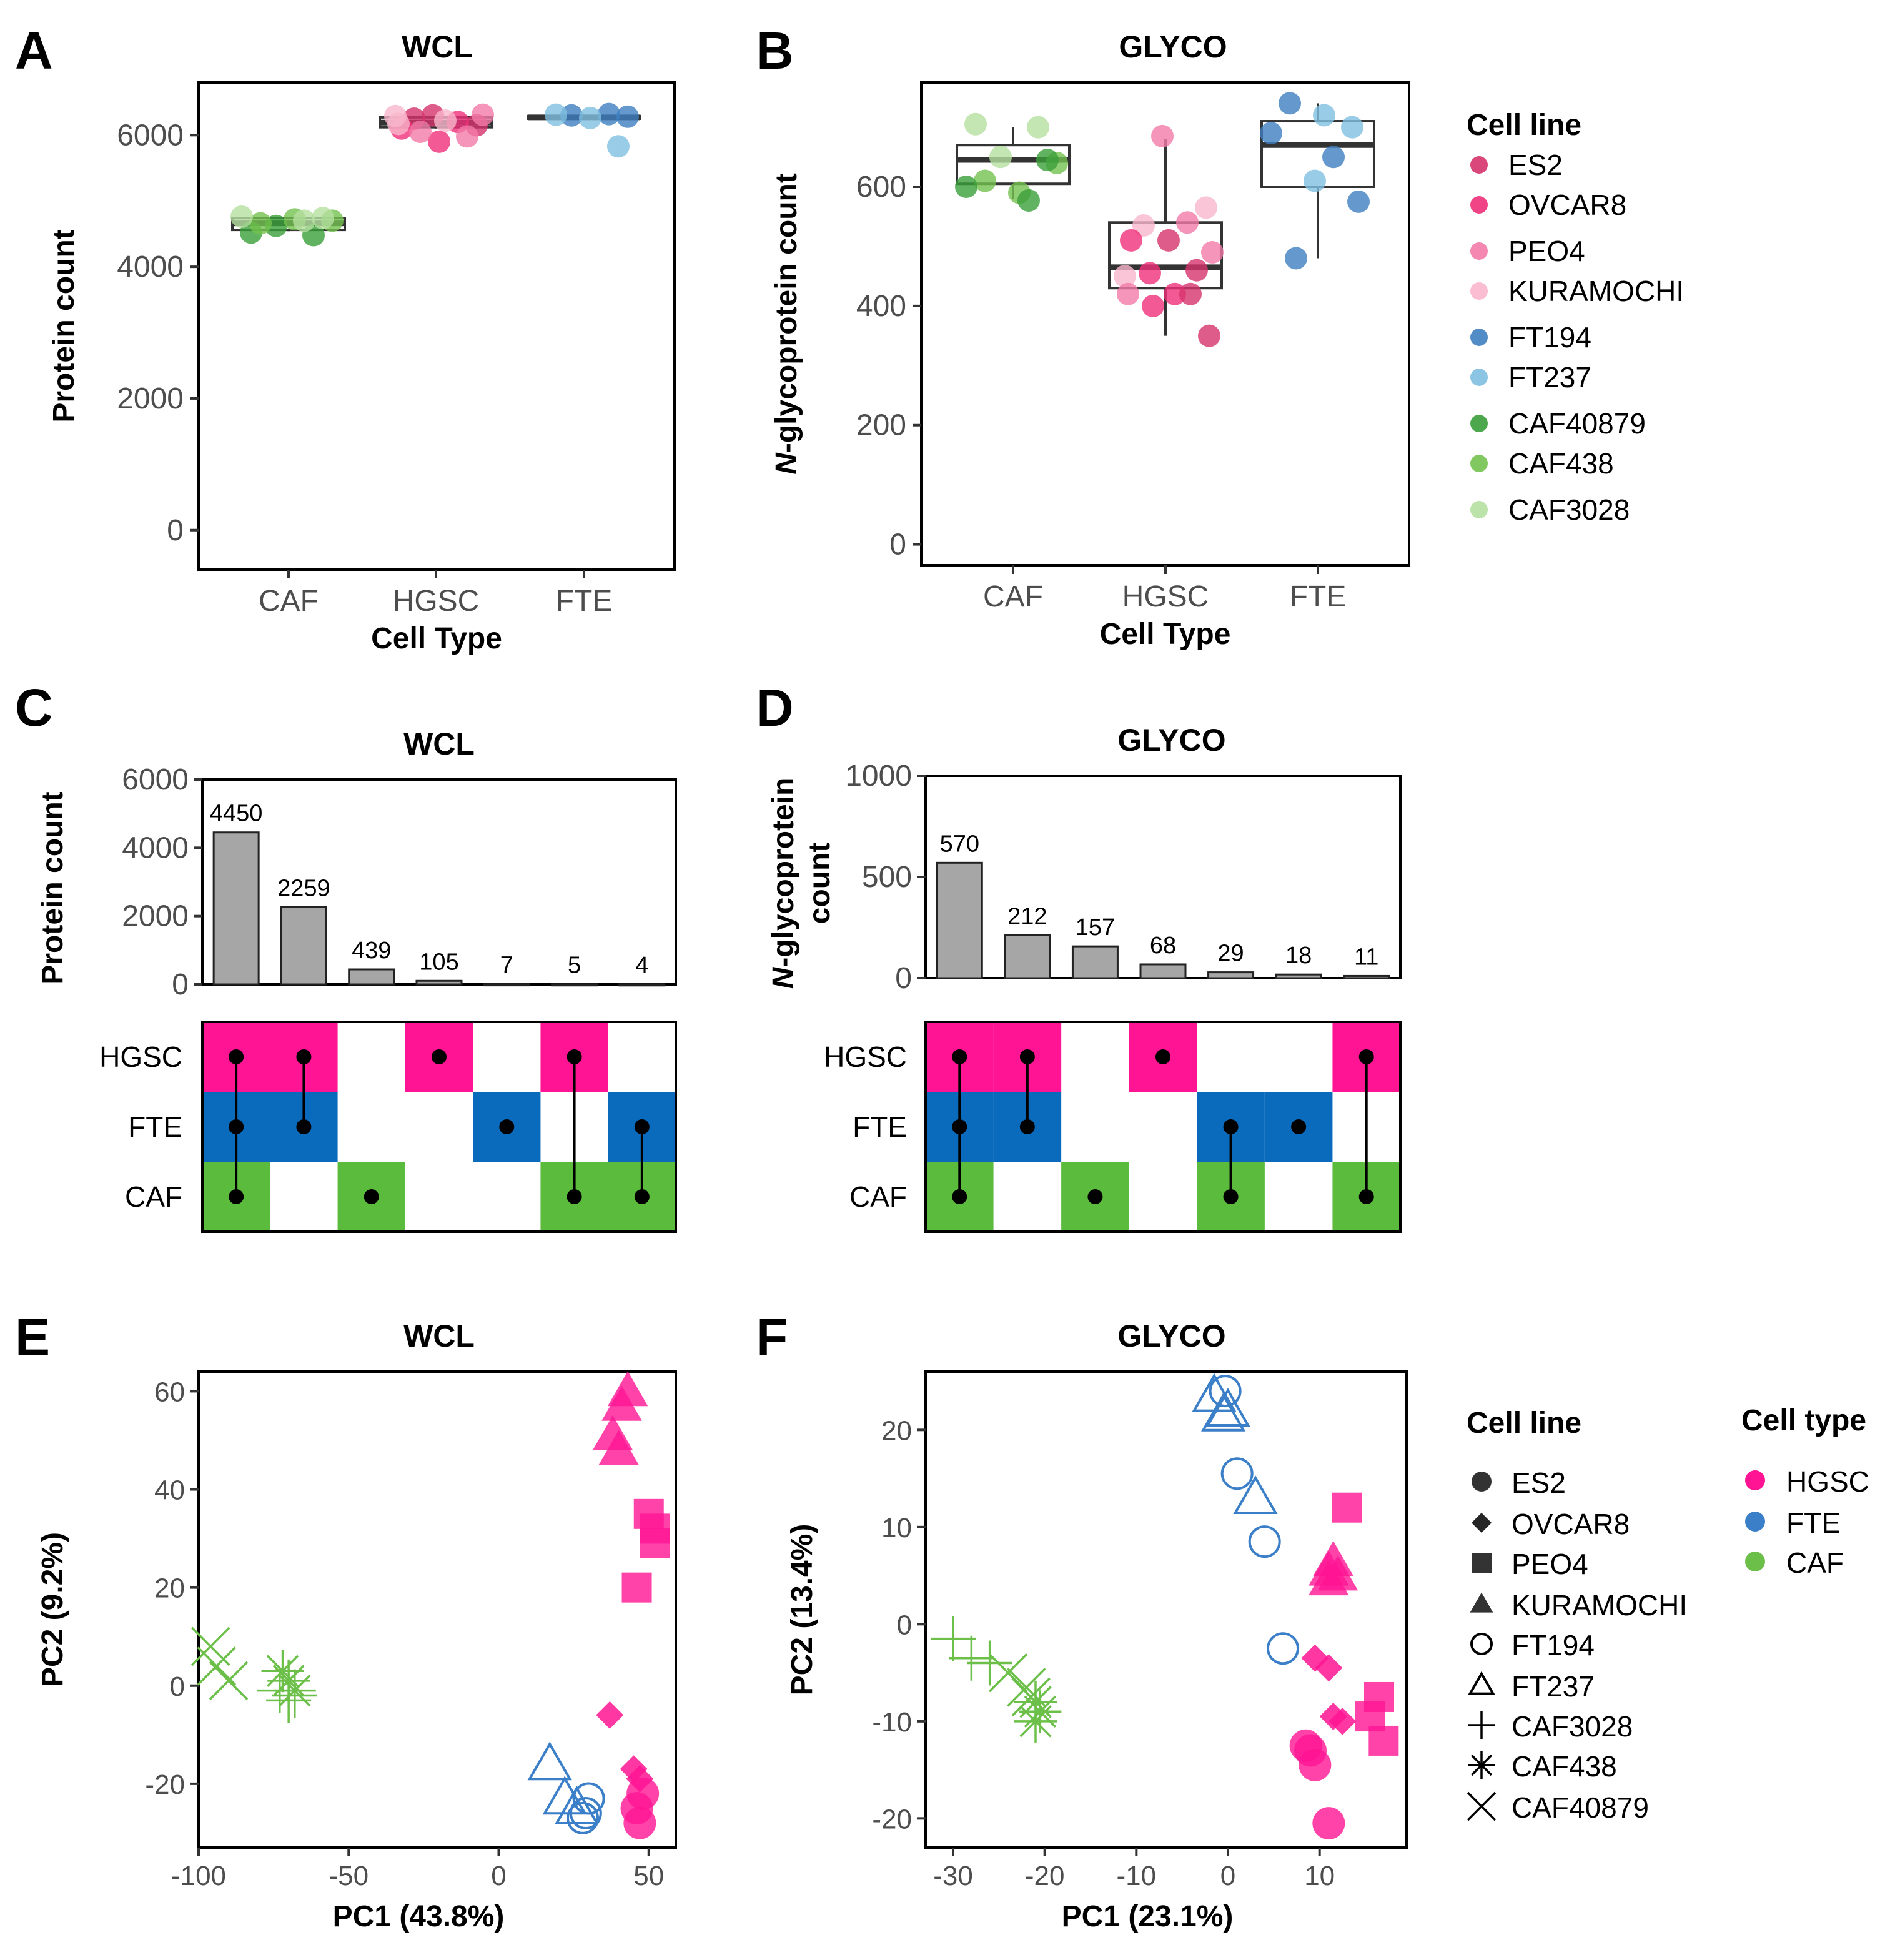 This screenshot has width=1900, height=1960. I want to click on matrix-row-label: FTE, so click(155, 1127).